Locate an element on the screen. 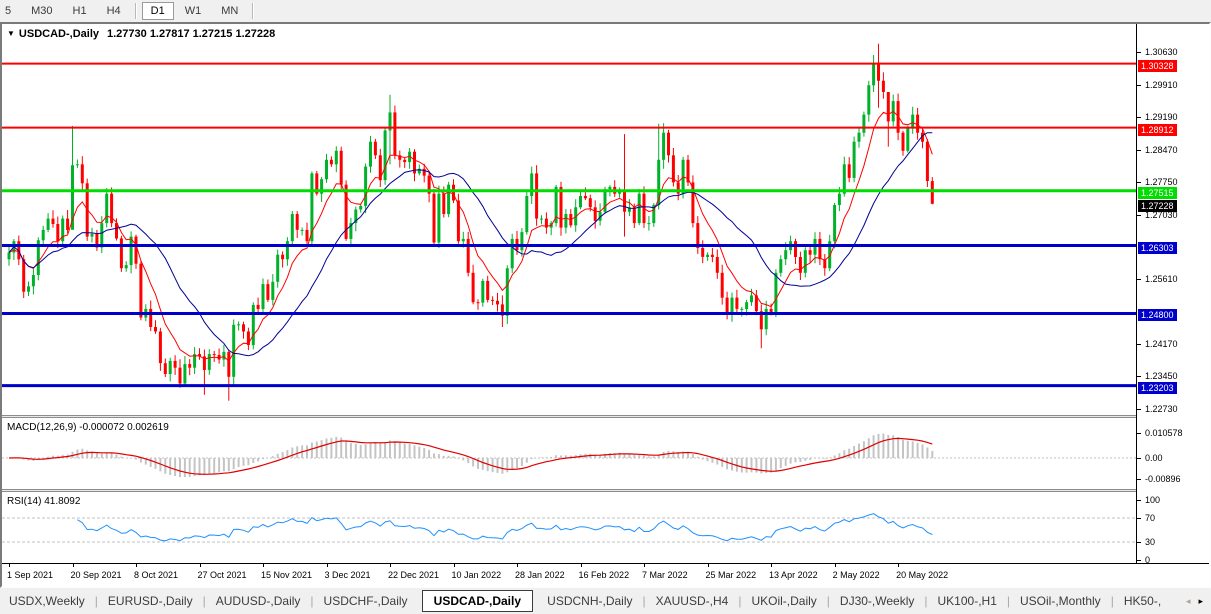  price-tick-label: 1.30630 is located at coordinates (1161, 52).